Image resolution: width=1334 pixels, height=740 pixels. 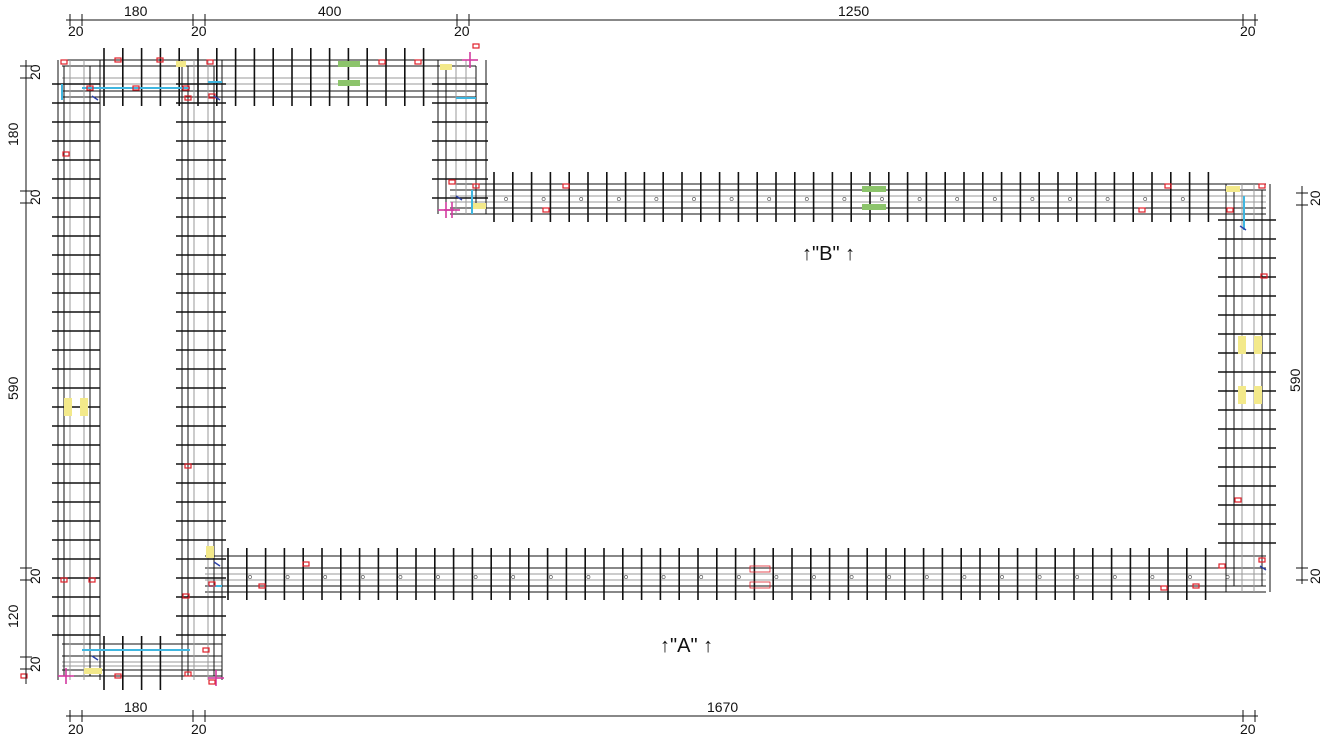 What do you see at coordinates (13, 616) in the screenshot?
I see `dim-left-120: 120` at bounding box center [13, 616].